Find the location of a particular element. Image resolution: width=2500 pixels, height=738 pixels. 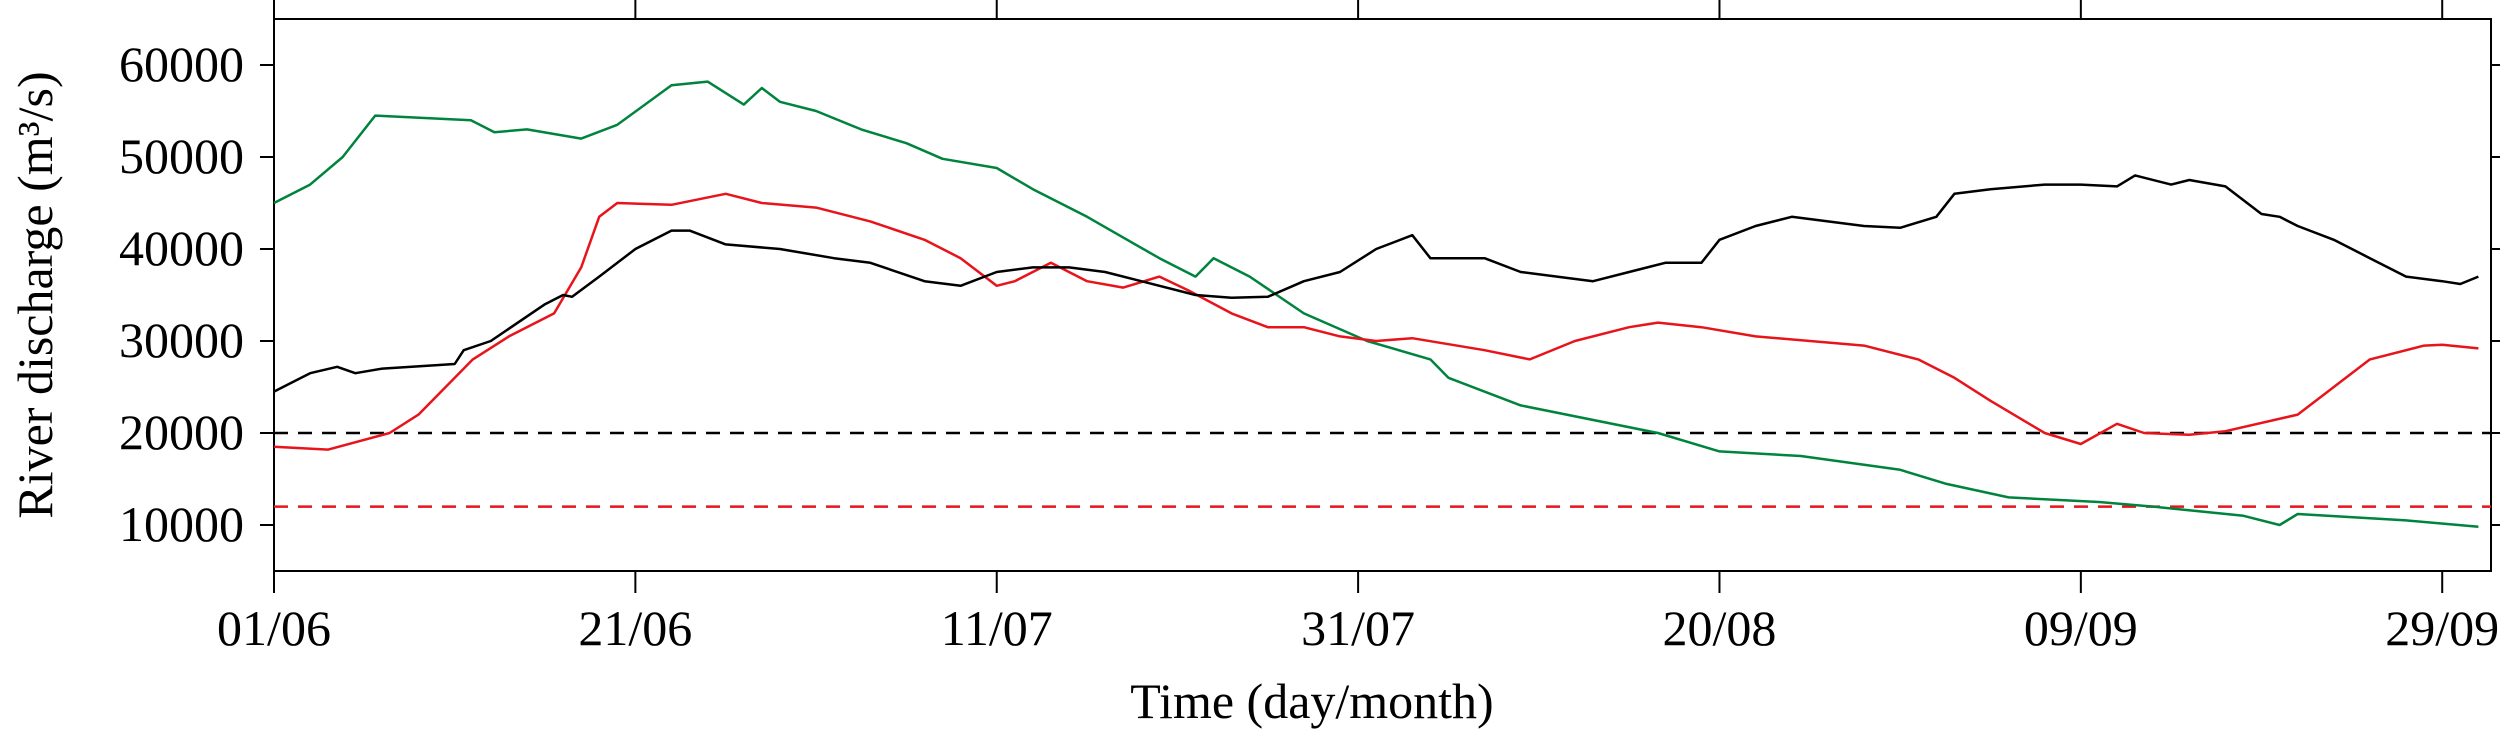

y-tick-label: 50000 is located at coordinates (181, 156).